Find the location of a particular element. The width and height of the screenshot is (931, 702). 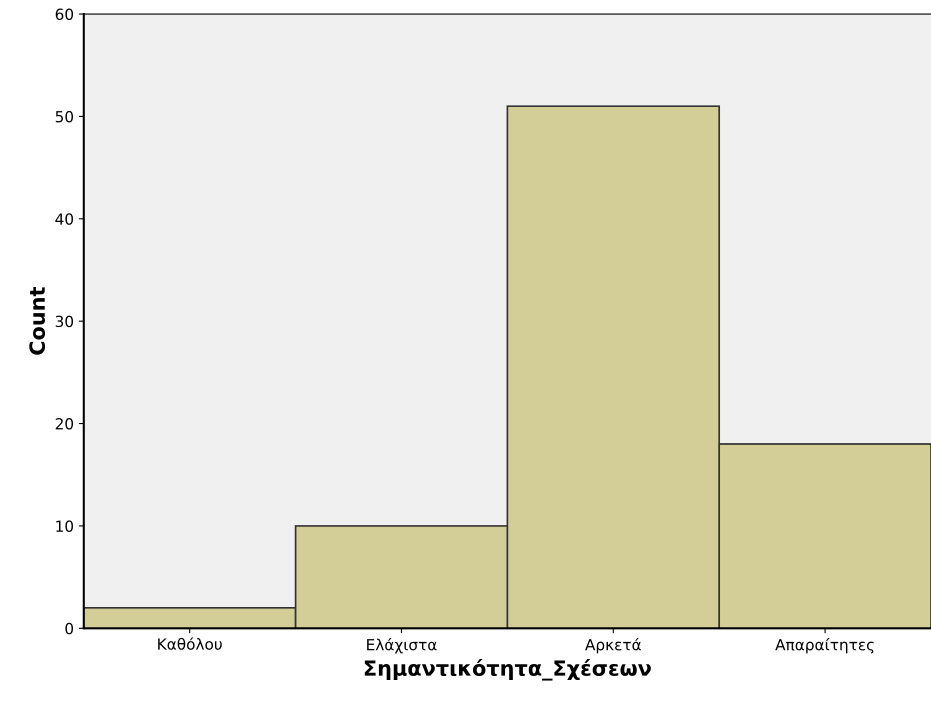

y-tick-label: 60 is located at coordinates (65, 14).